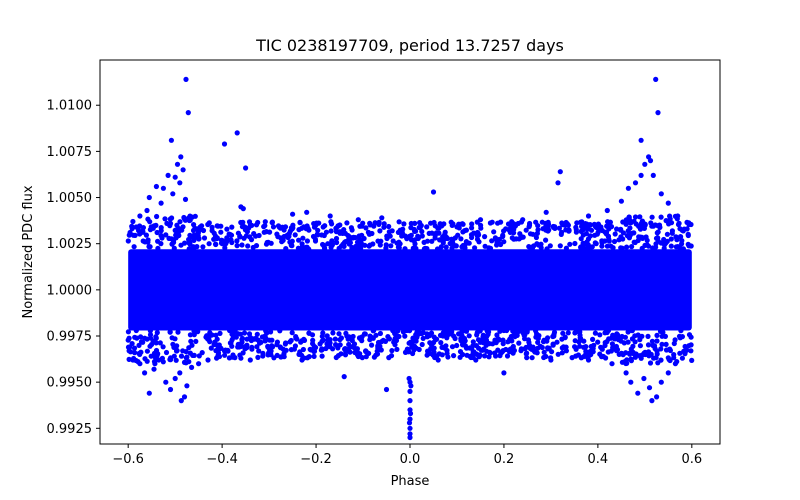  What do you see at coordinates (70, 429) in the screenshot?
I see `y-tick-label: 0.9925` at bounding box center [70, 429].